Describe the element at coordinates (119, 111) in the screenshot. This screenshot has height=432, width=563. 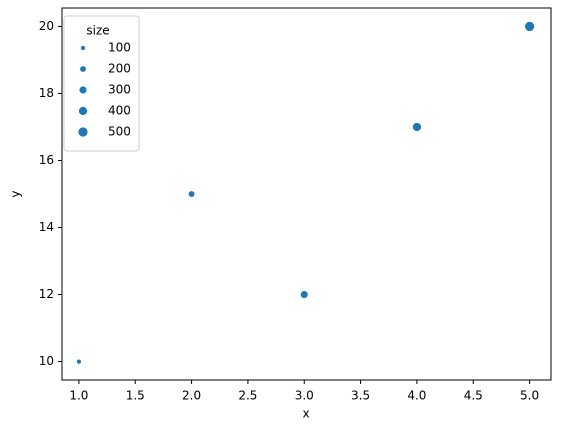
I see `legend-label: 400` at that location.